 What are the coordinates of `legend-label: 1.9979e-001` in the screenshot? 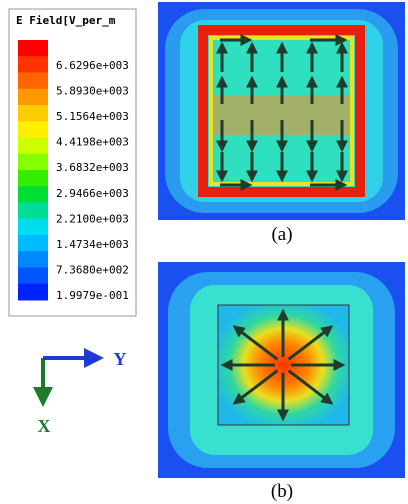 It's located at (92, 295).